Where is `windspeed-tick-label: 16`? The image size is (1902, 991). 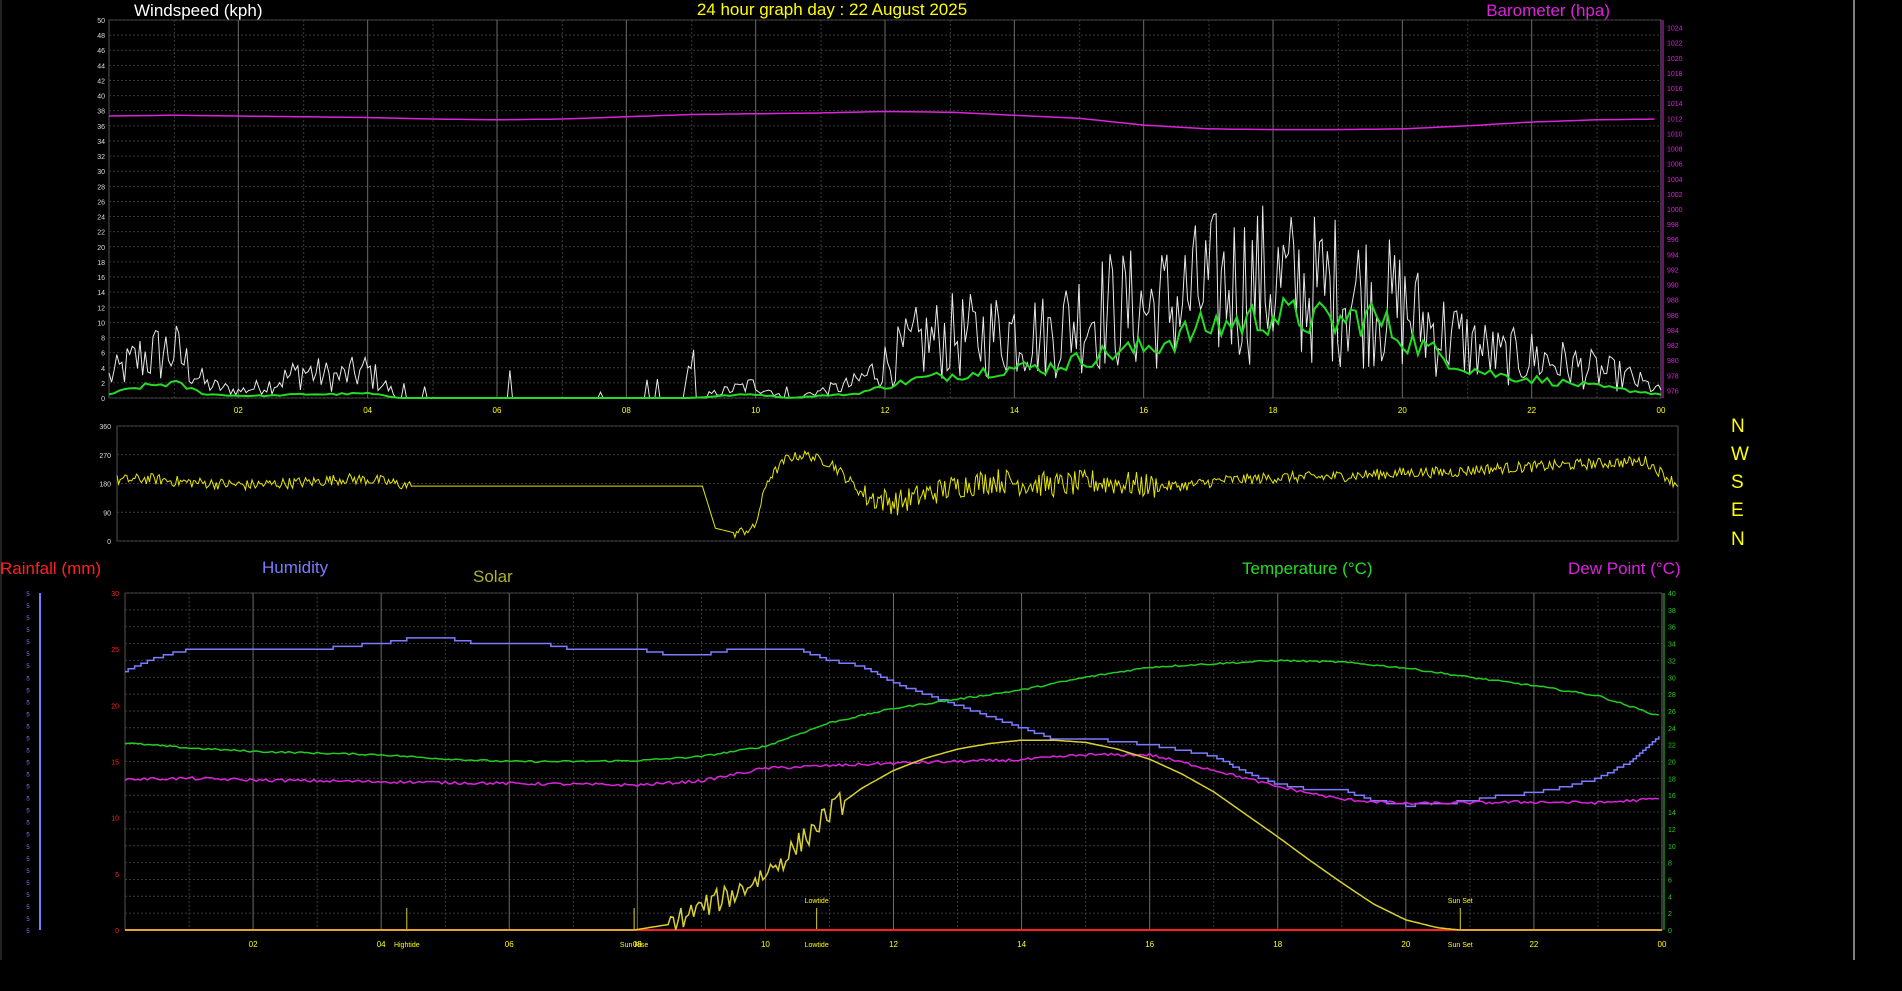
windspeed-tick-label: 16 is located at coordinates (101, 278).